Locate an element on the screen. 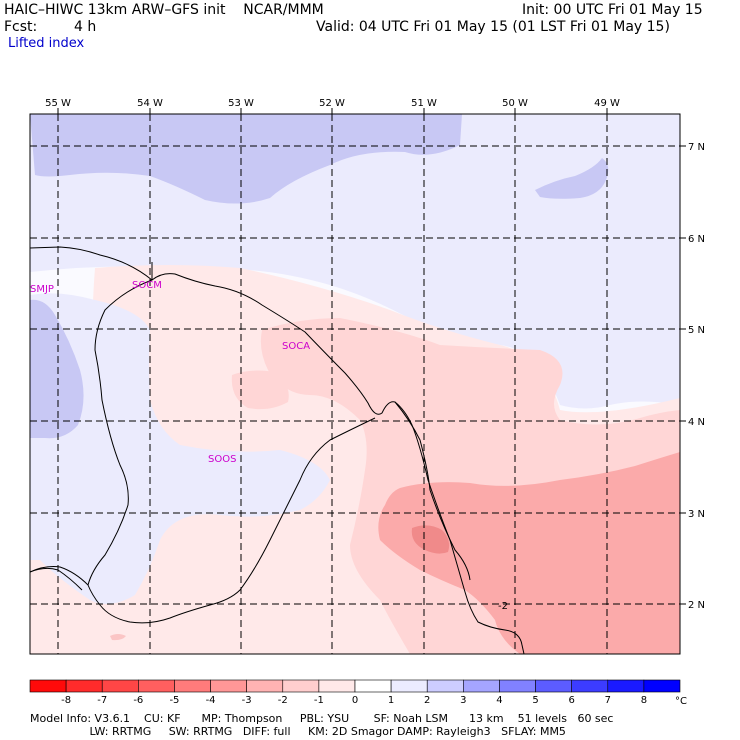 The height and width of the screenshot is (740, 740). border-french-guiana-brazil is located at coordinates (432, 491).